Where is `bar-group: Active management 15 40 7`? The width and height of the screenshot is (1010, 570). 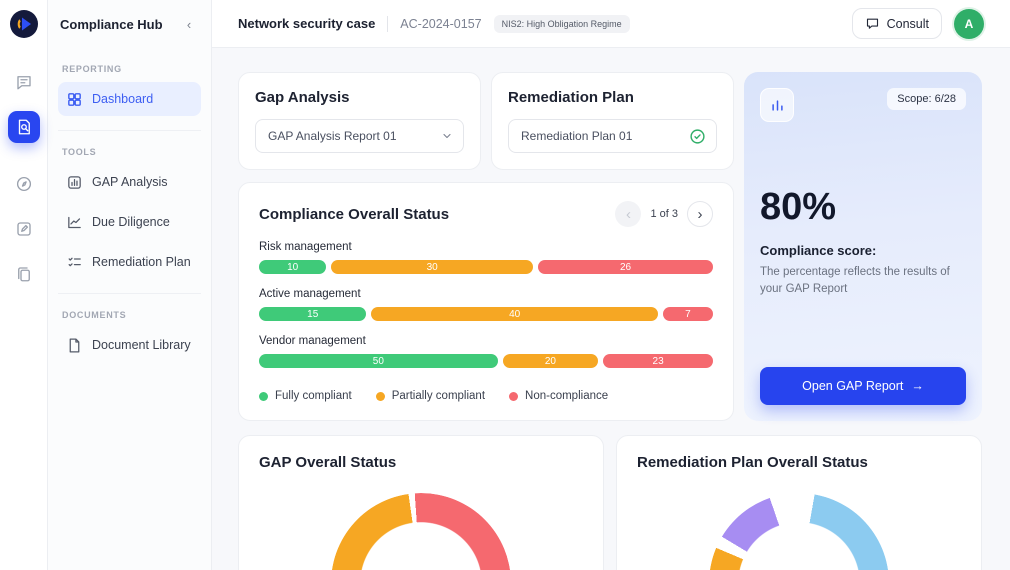
bar-group: Active management 15 40 7 is located at coordinates (486, 304).